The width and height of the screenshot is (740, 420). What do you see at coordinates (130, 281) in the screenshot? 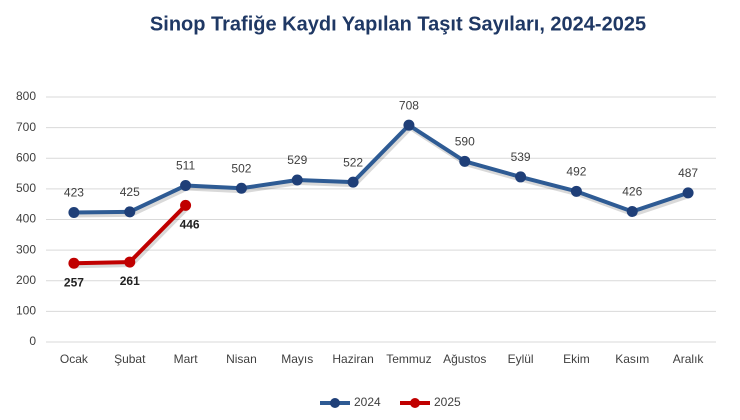
I see `data-label: 261` at bounding box center [130, 281].